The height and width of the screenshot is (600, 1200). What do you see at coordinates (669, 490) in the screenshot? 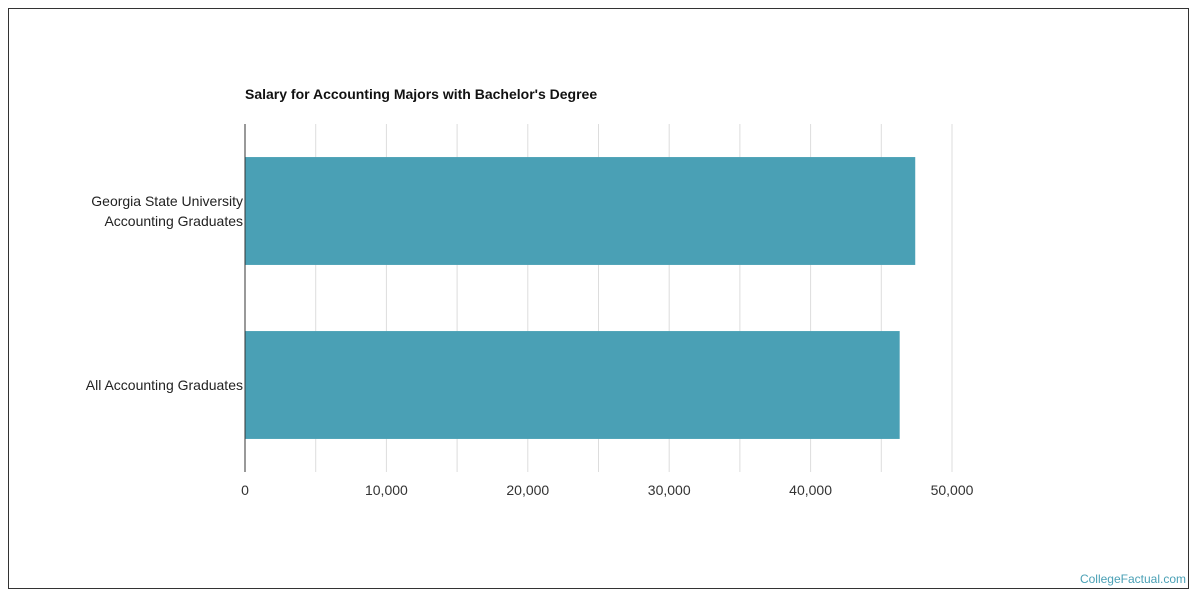
I see `x-tick-label: 30,000` at bounding box center [669, 490].